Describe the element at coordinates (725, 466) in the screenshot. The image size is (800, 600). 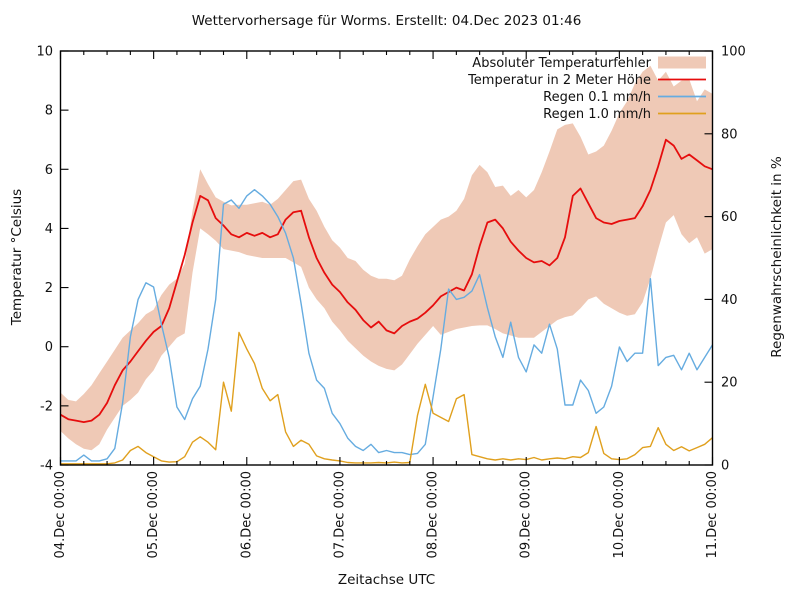
I see `y-right-tick-label: 0` at that location.